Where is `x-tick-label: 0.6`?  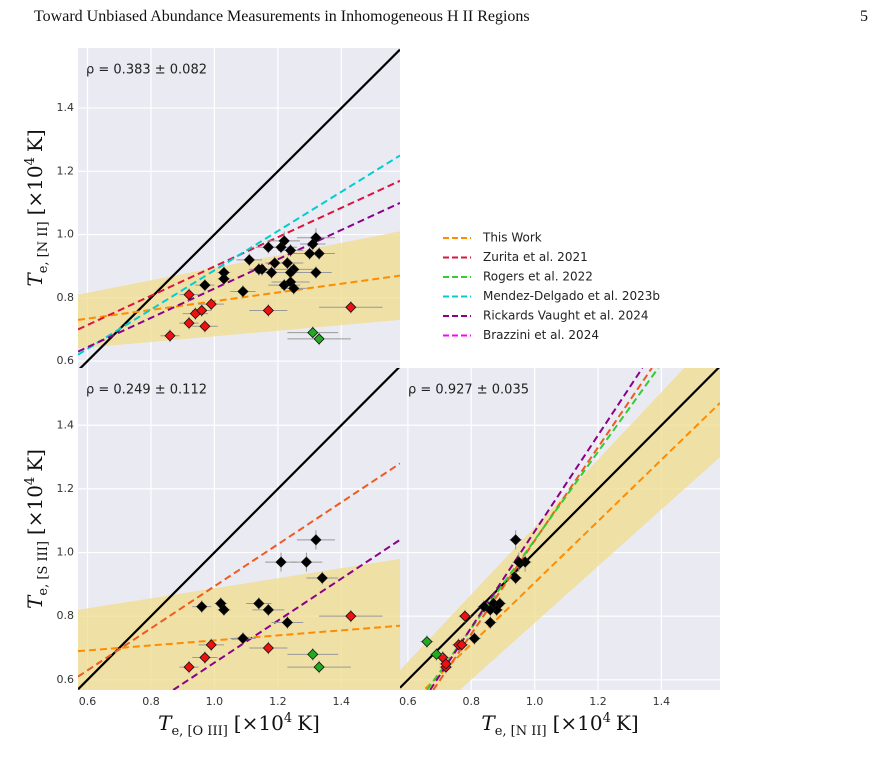 x-tick-label: 0.6 is located at coordinates (88, 701).